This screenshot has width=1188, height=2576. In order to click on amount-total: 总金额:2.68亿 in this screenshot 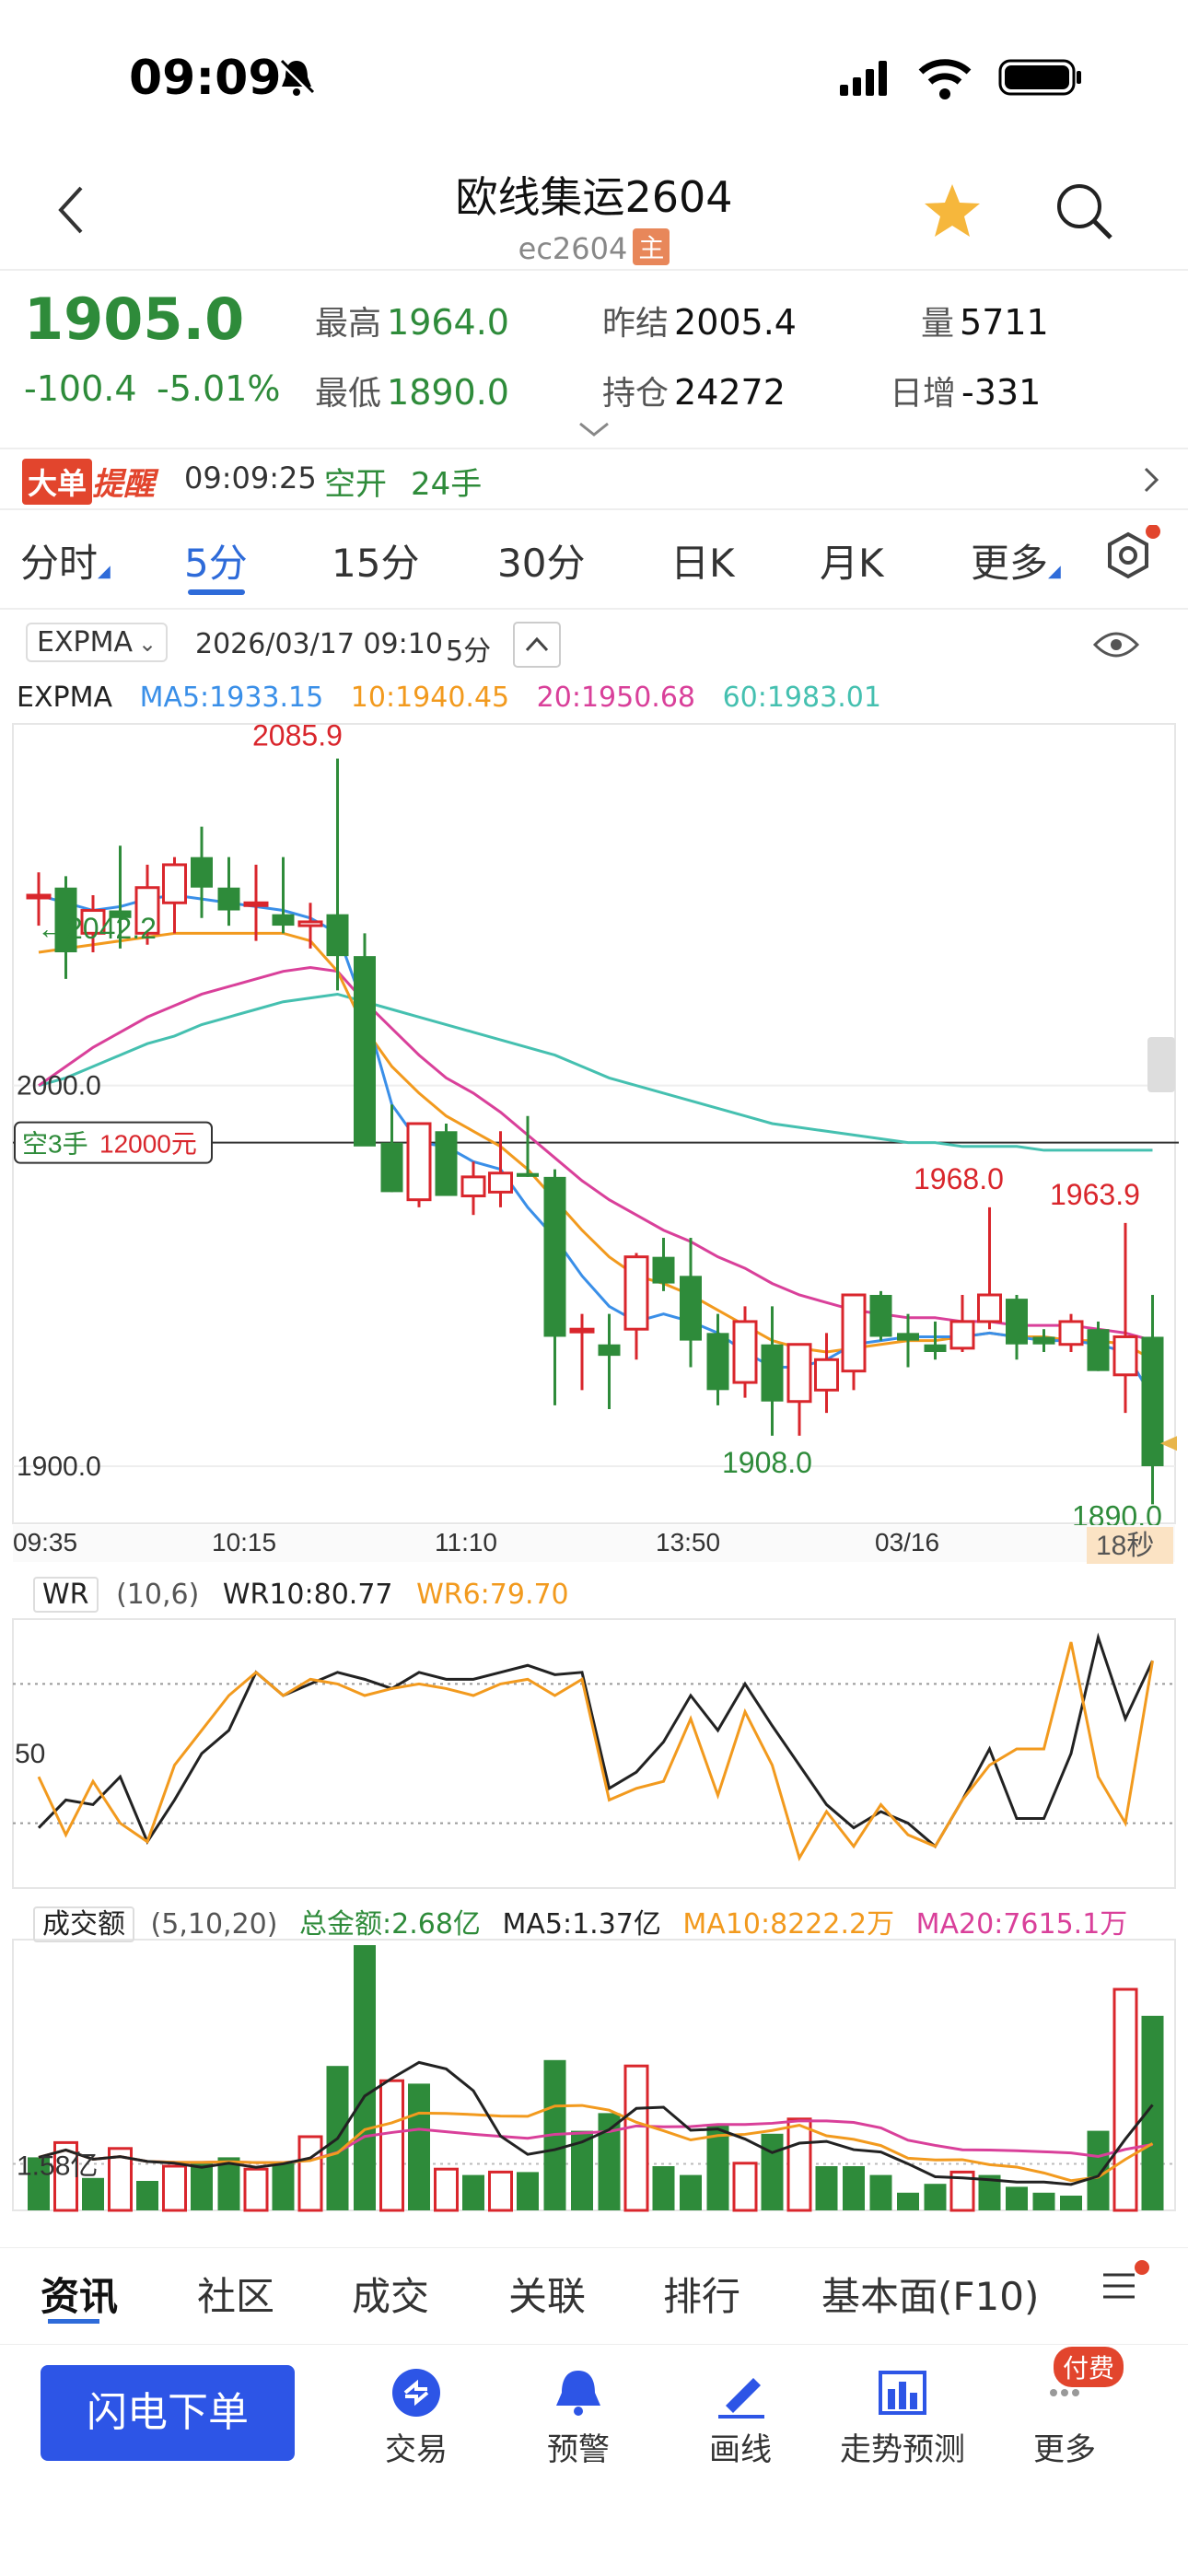, I will do `click(390, 1925)`.